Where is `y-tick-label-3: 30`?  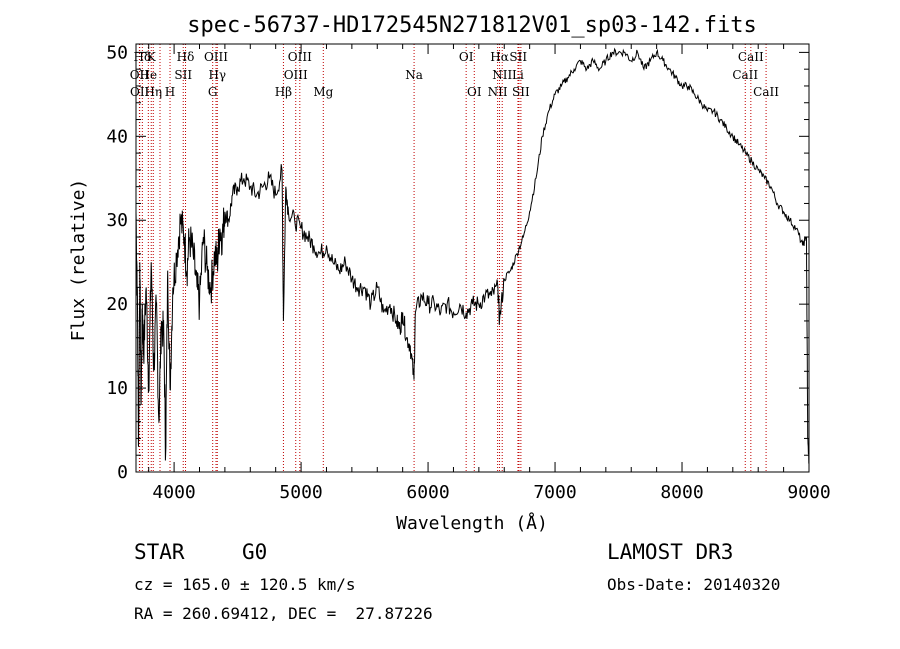
y-tick-label-3: 30 is located at coordinates (117, 220).